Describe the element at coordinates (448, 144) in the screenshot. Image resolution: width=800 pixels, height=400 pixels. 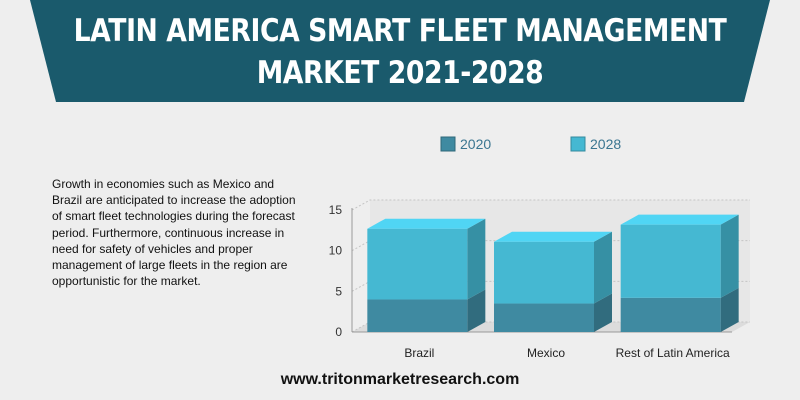
I see `legend-swatch-2020` at that location.